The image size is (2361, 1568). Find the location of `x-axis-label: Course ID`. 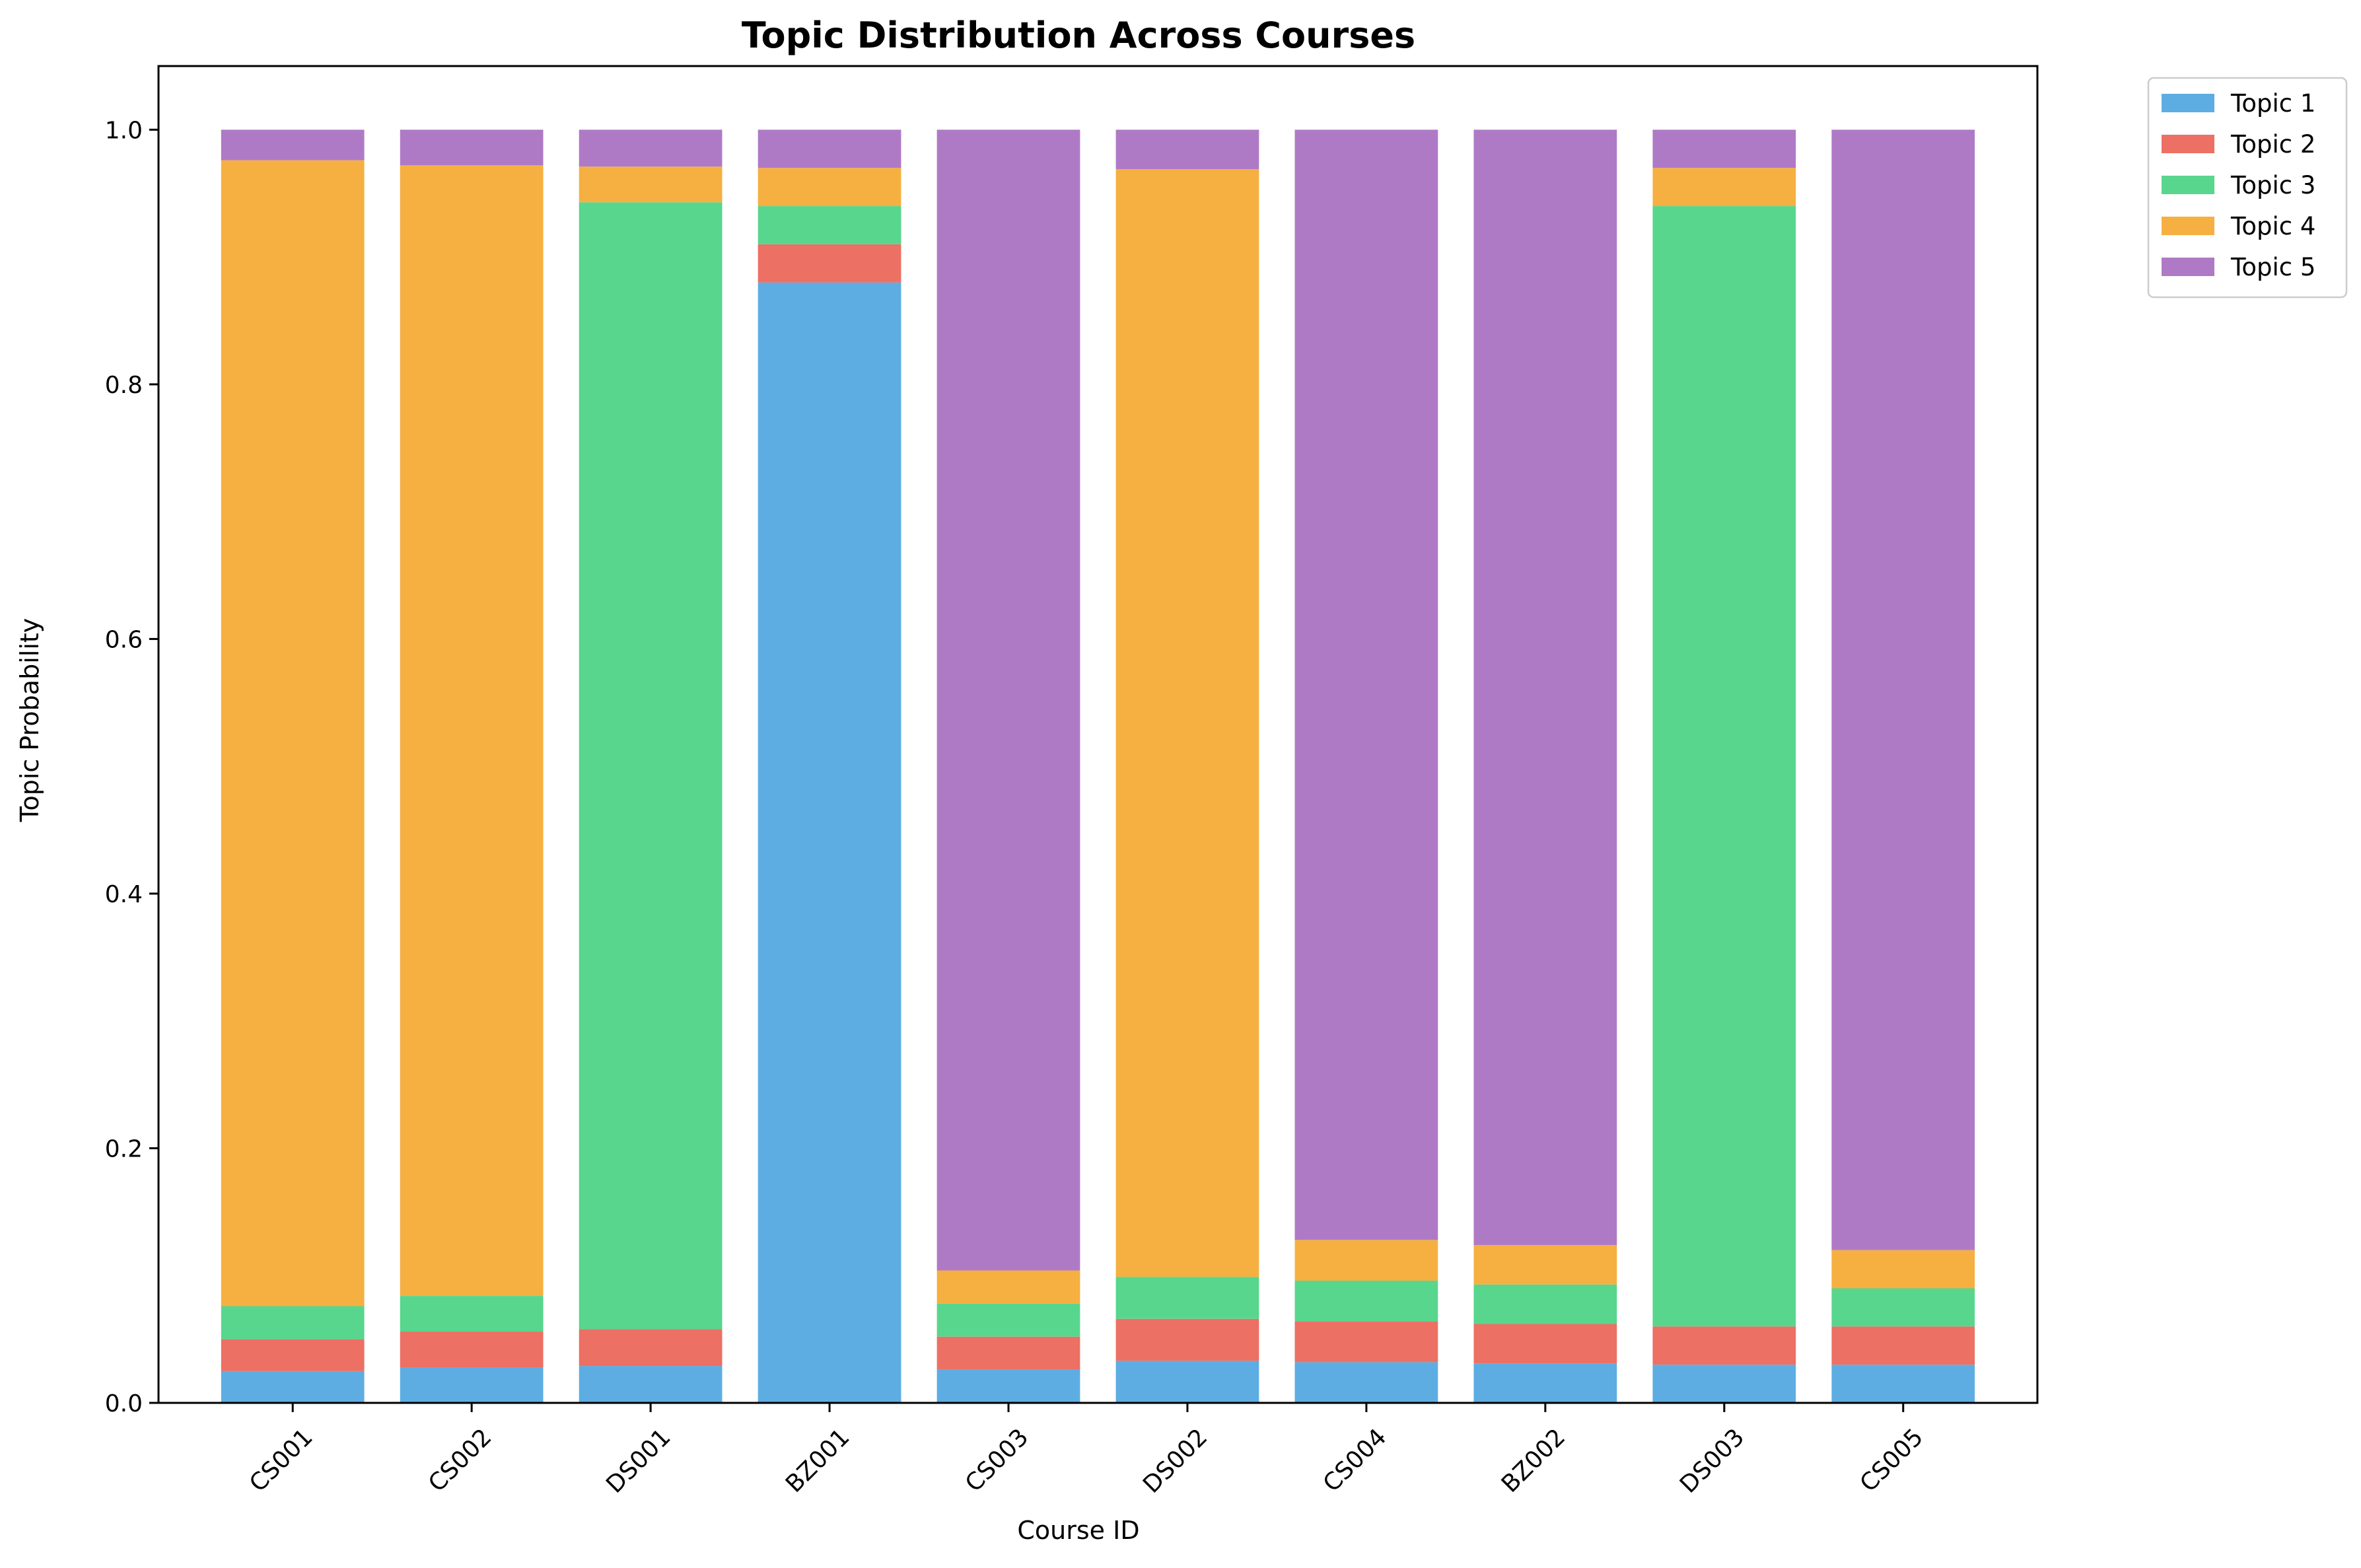

x-axis-label: Course ID is located at coordinates (1078, 1530).